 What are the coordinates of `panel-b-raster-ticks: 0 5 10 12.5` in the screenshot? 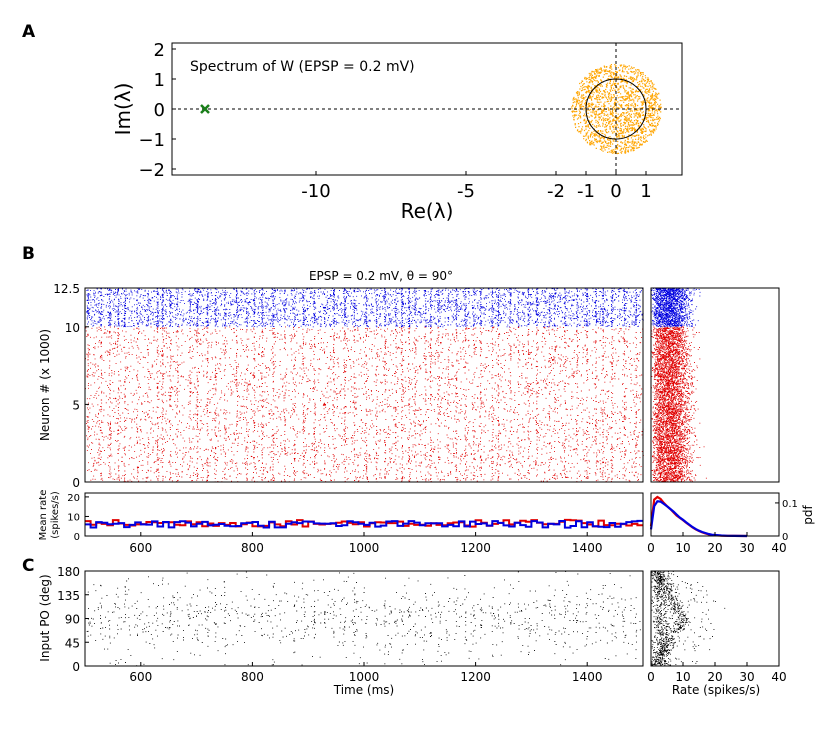 It's located at (71, 386).